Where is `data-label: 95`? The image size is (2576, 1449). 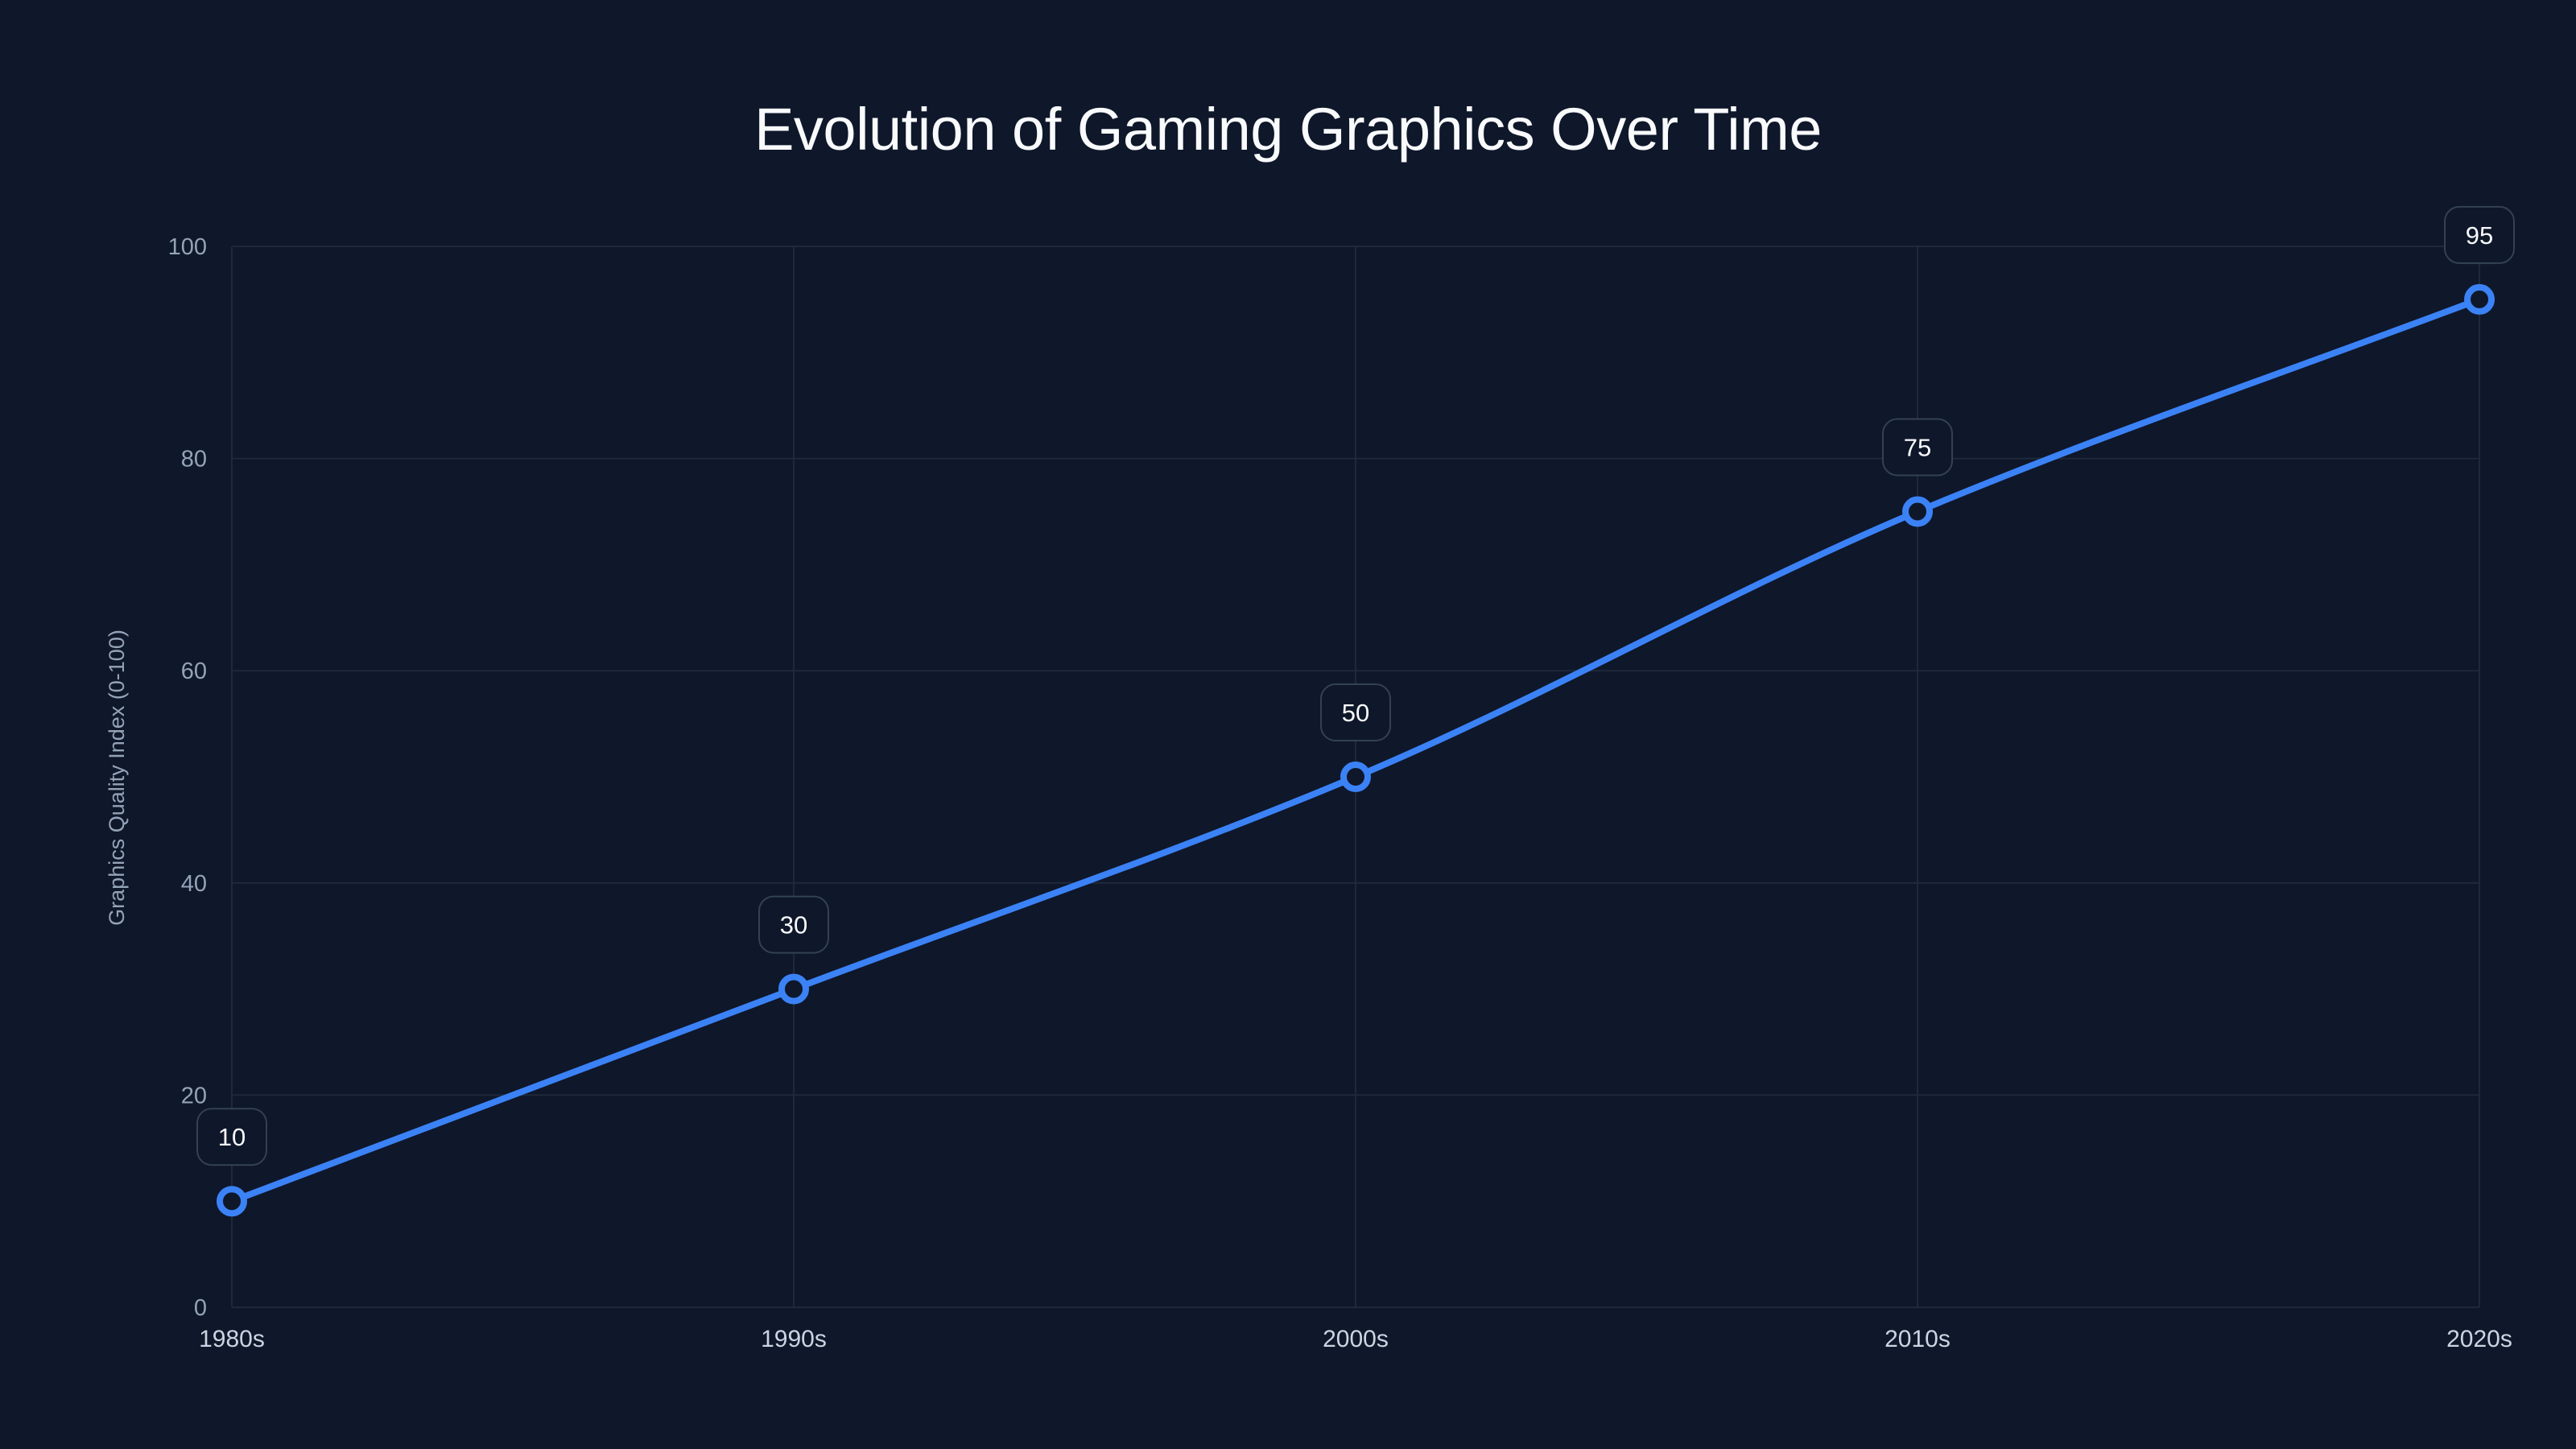
data-label: 95 is located at coordinates (2479, 234).